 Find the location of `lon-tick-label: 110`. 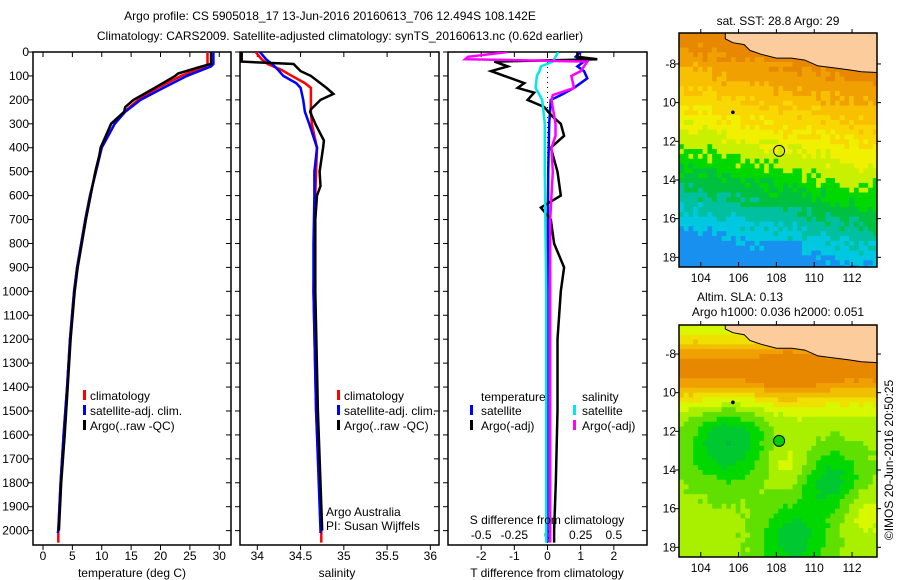

lon-tick-label: 110 is located at coordinates (814, 278).